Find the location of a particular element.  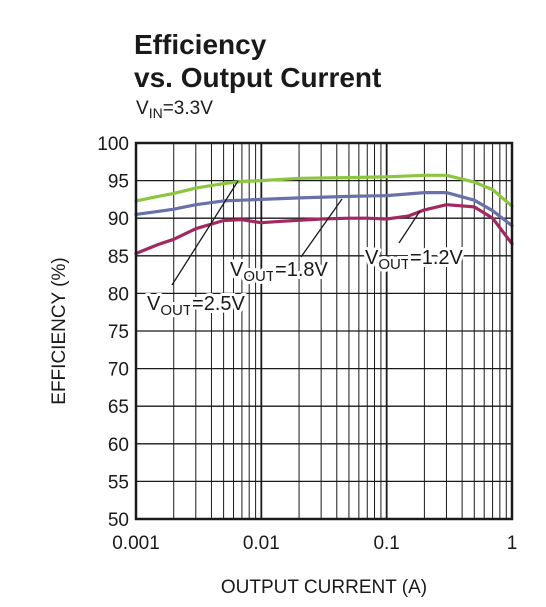

y-tick-label: 100 is located at coordinates (113, 144).